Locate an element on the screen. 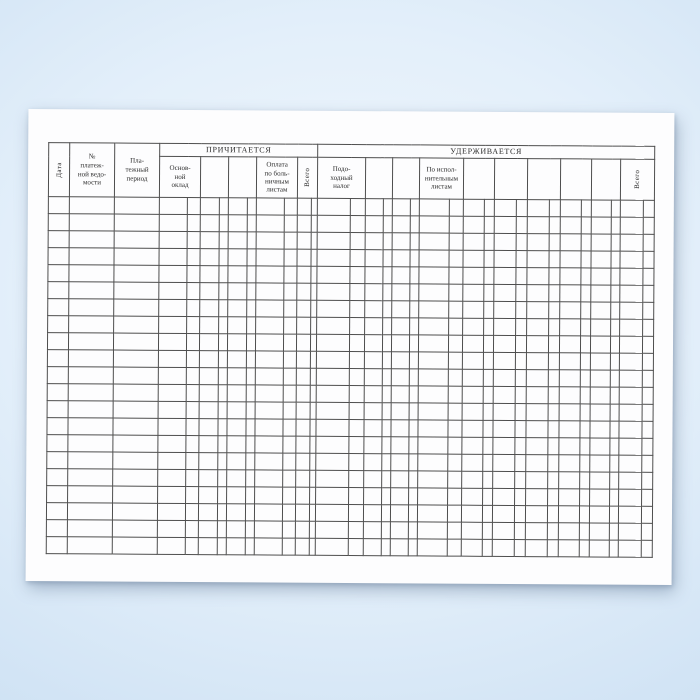 The height and width of the screenshot is (700, 700). column-header-pay-sheet-number: № платеж-ной ведо-мости is located at coordinates (92, 170).